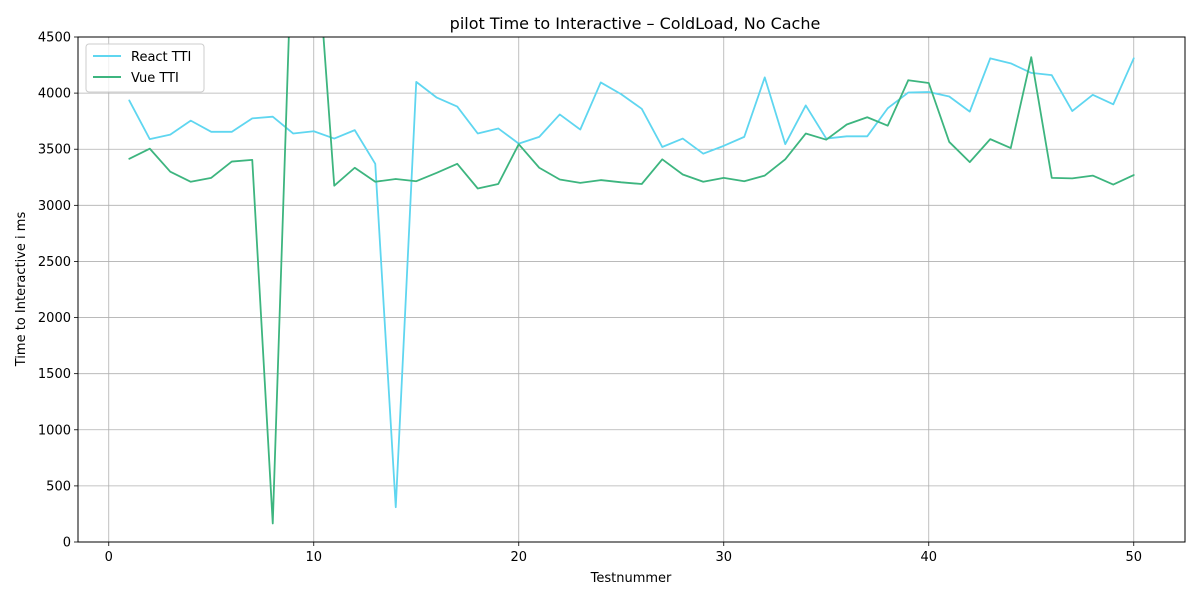 The image size is (1200, 600). I want to click on y-axis-label: Time to Interactive i ms, so click(21, 290).